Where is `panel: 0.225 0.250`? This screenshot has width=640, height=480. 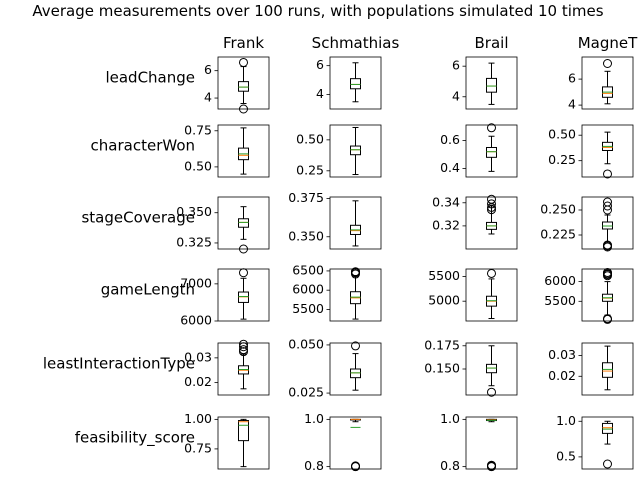 panel: 0.225 0.250 is located at coordinates (587, 224).